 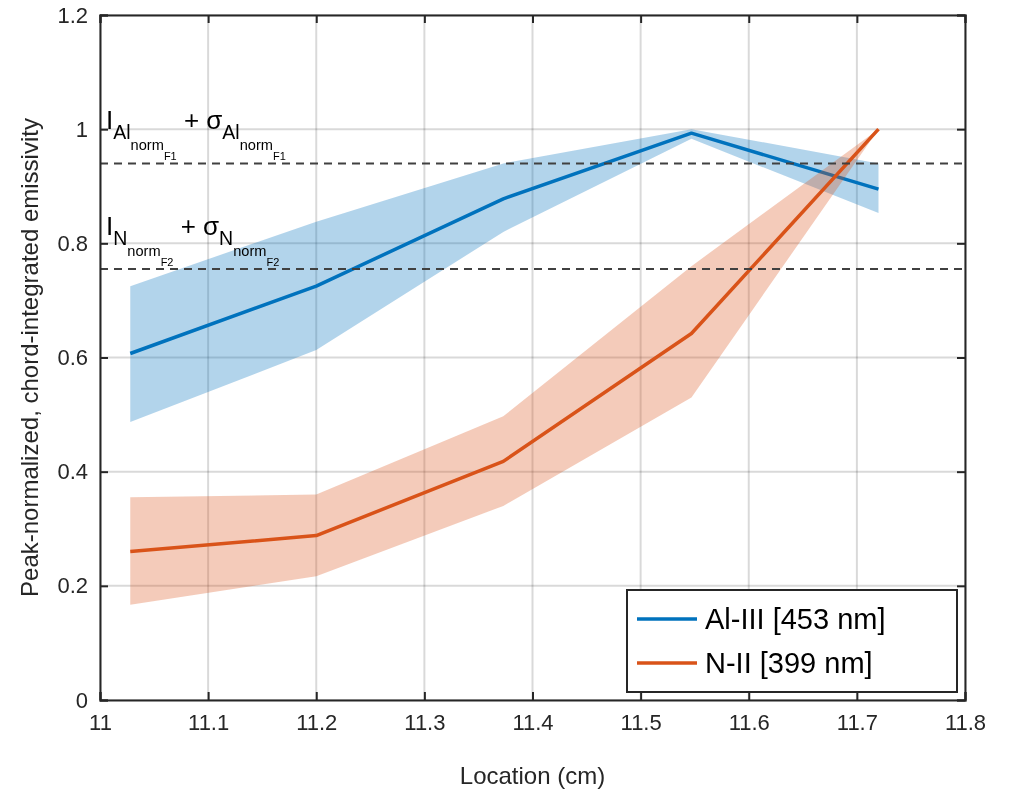 What do you see at coordinates (72, 243) in the screenshot?
I see `y-tick-label: 0.8` at bounding box center [72, 243].